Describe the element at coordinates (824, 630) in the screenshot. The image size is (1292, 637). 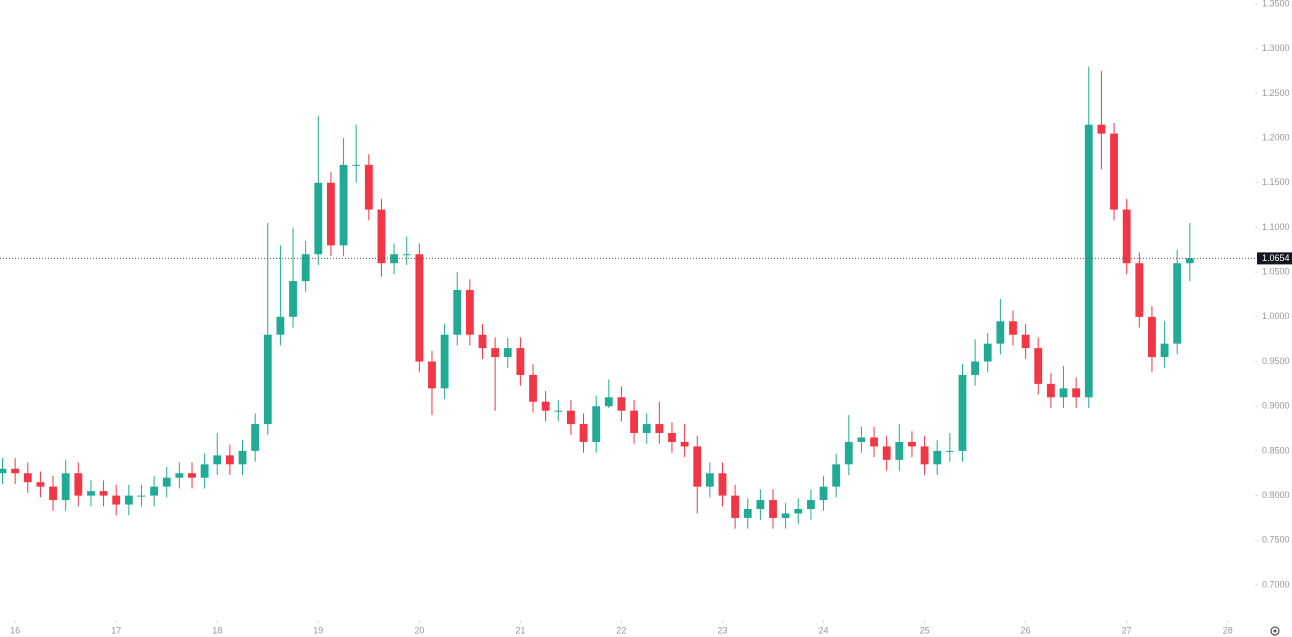
I see `x-tick-label: 24` at that location.